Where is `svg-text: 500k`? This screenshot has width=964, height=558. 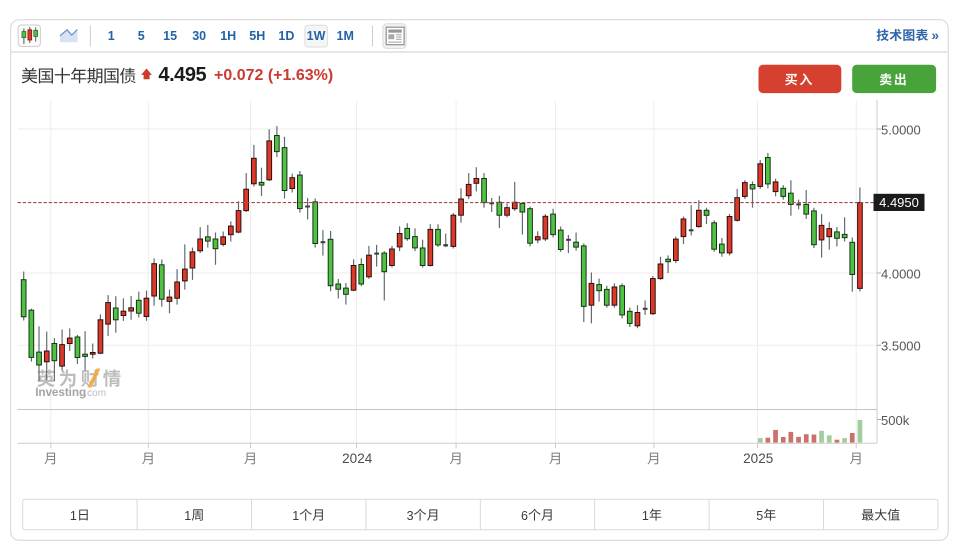
svg-text: 500k is located at coordinates (895, 420).